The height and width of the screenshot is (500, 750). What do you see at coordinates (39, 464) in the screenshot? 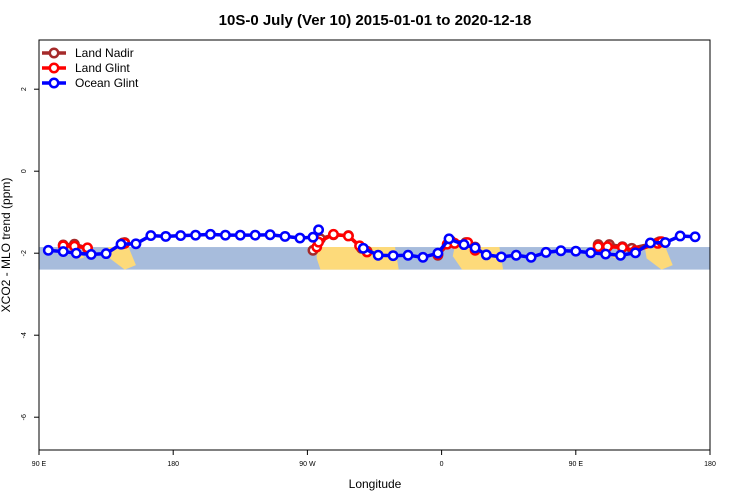
I see `x-tick-label-0: 90 E` at bounding box center [39, 464].